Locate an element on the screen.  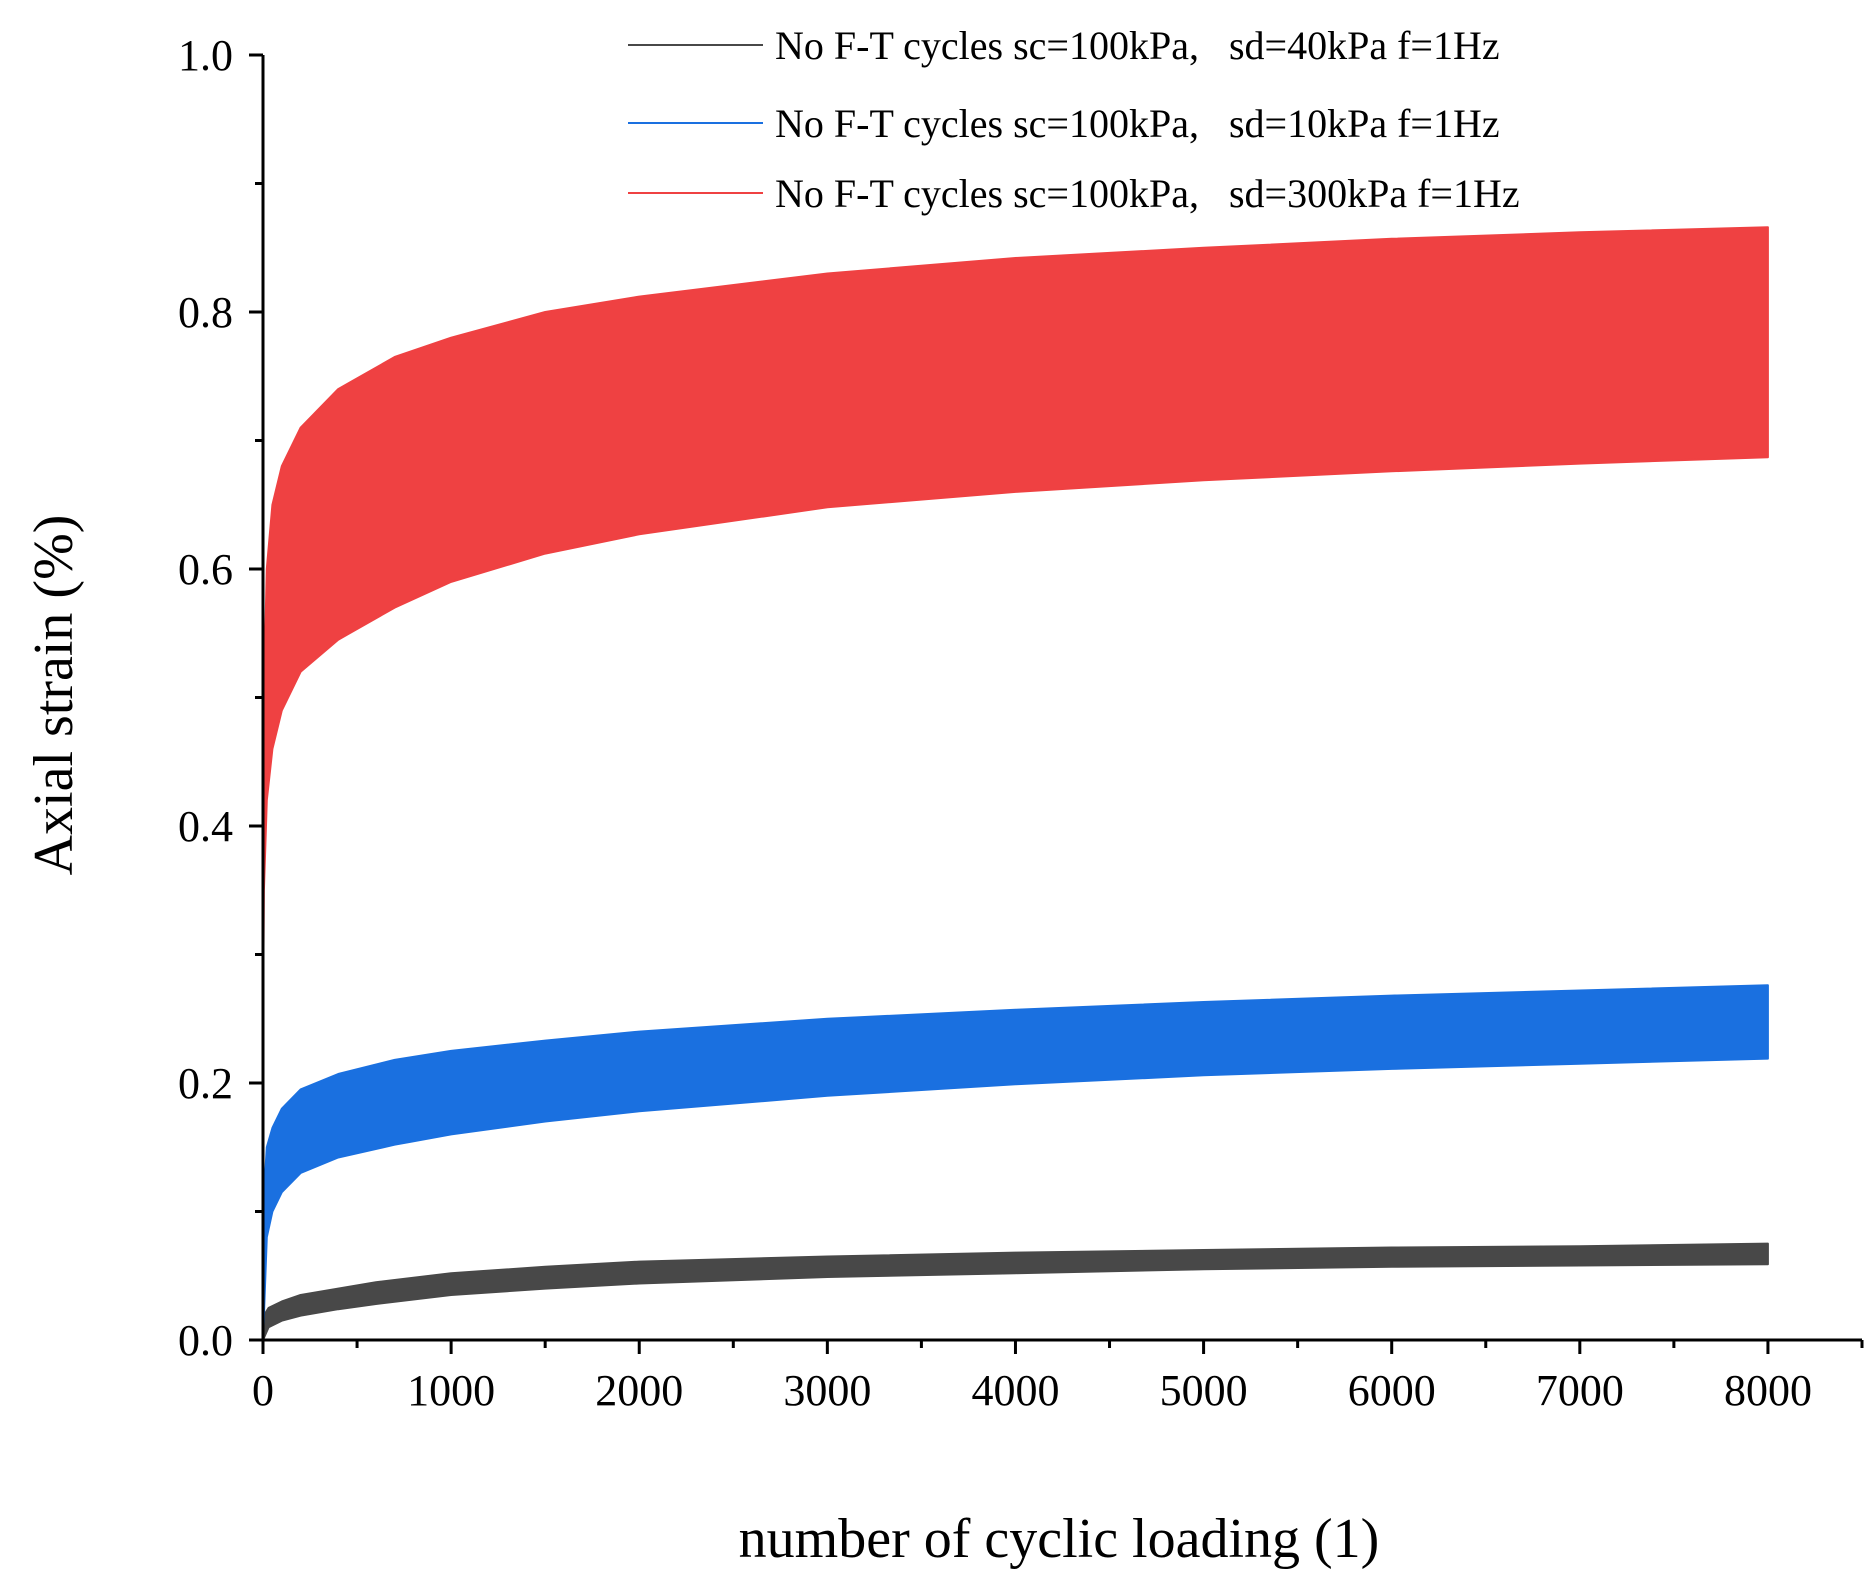
x-axis-title: number of cyclic loading (1) is located at coordinates (1059, 1539).